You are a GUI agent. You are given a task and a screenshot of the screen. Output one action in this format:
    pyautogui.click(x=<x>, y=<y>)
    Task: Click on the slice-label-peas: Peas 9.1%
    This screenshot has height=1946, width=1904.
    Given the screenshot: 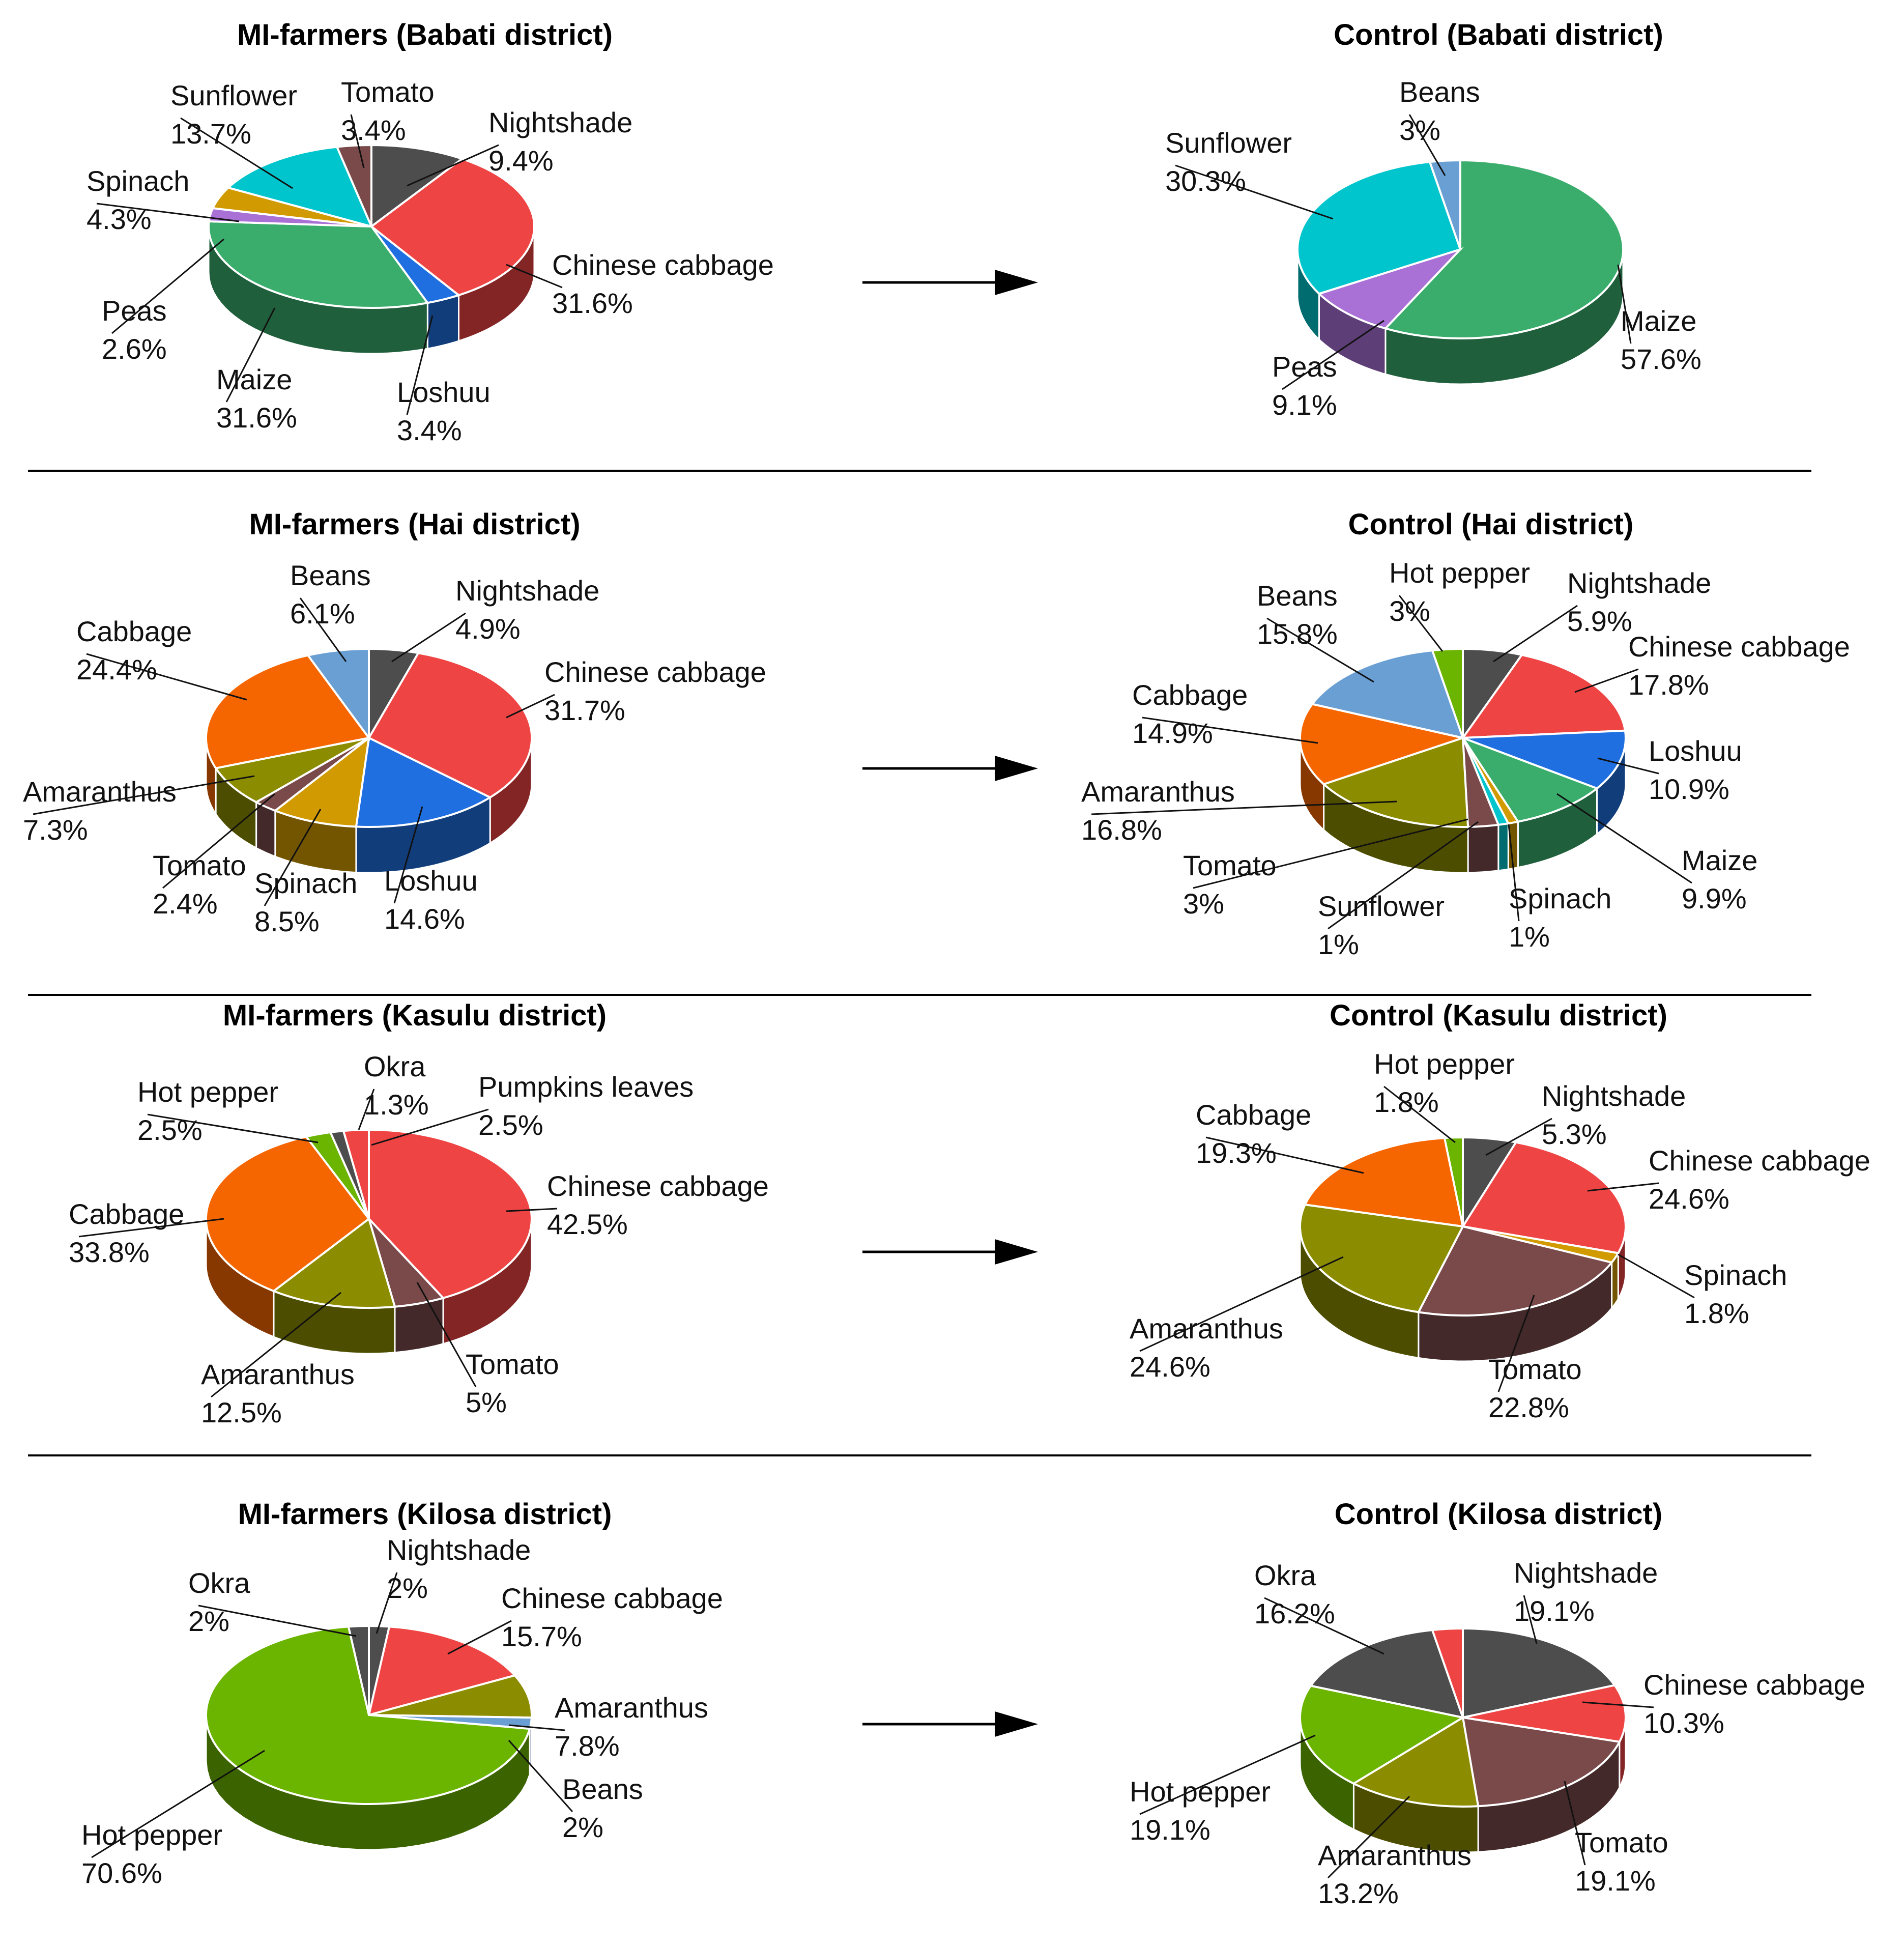 What is the action you would take?
    pyautogui.click(x=1328, y=370)
    